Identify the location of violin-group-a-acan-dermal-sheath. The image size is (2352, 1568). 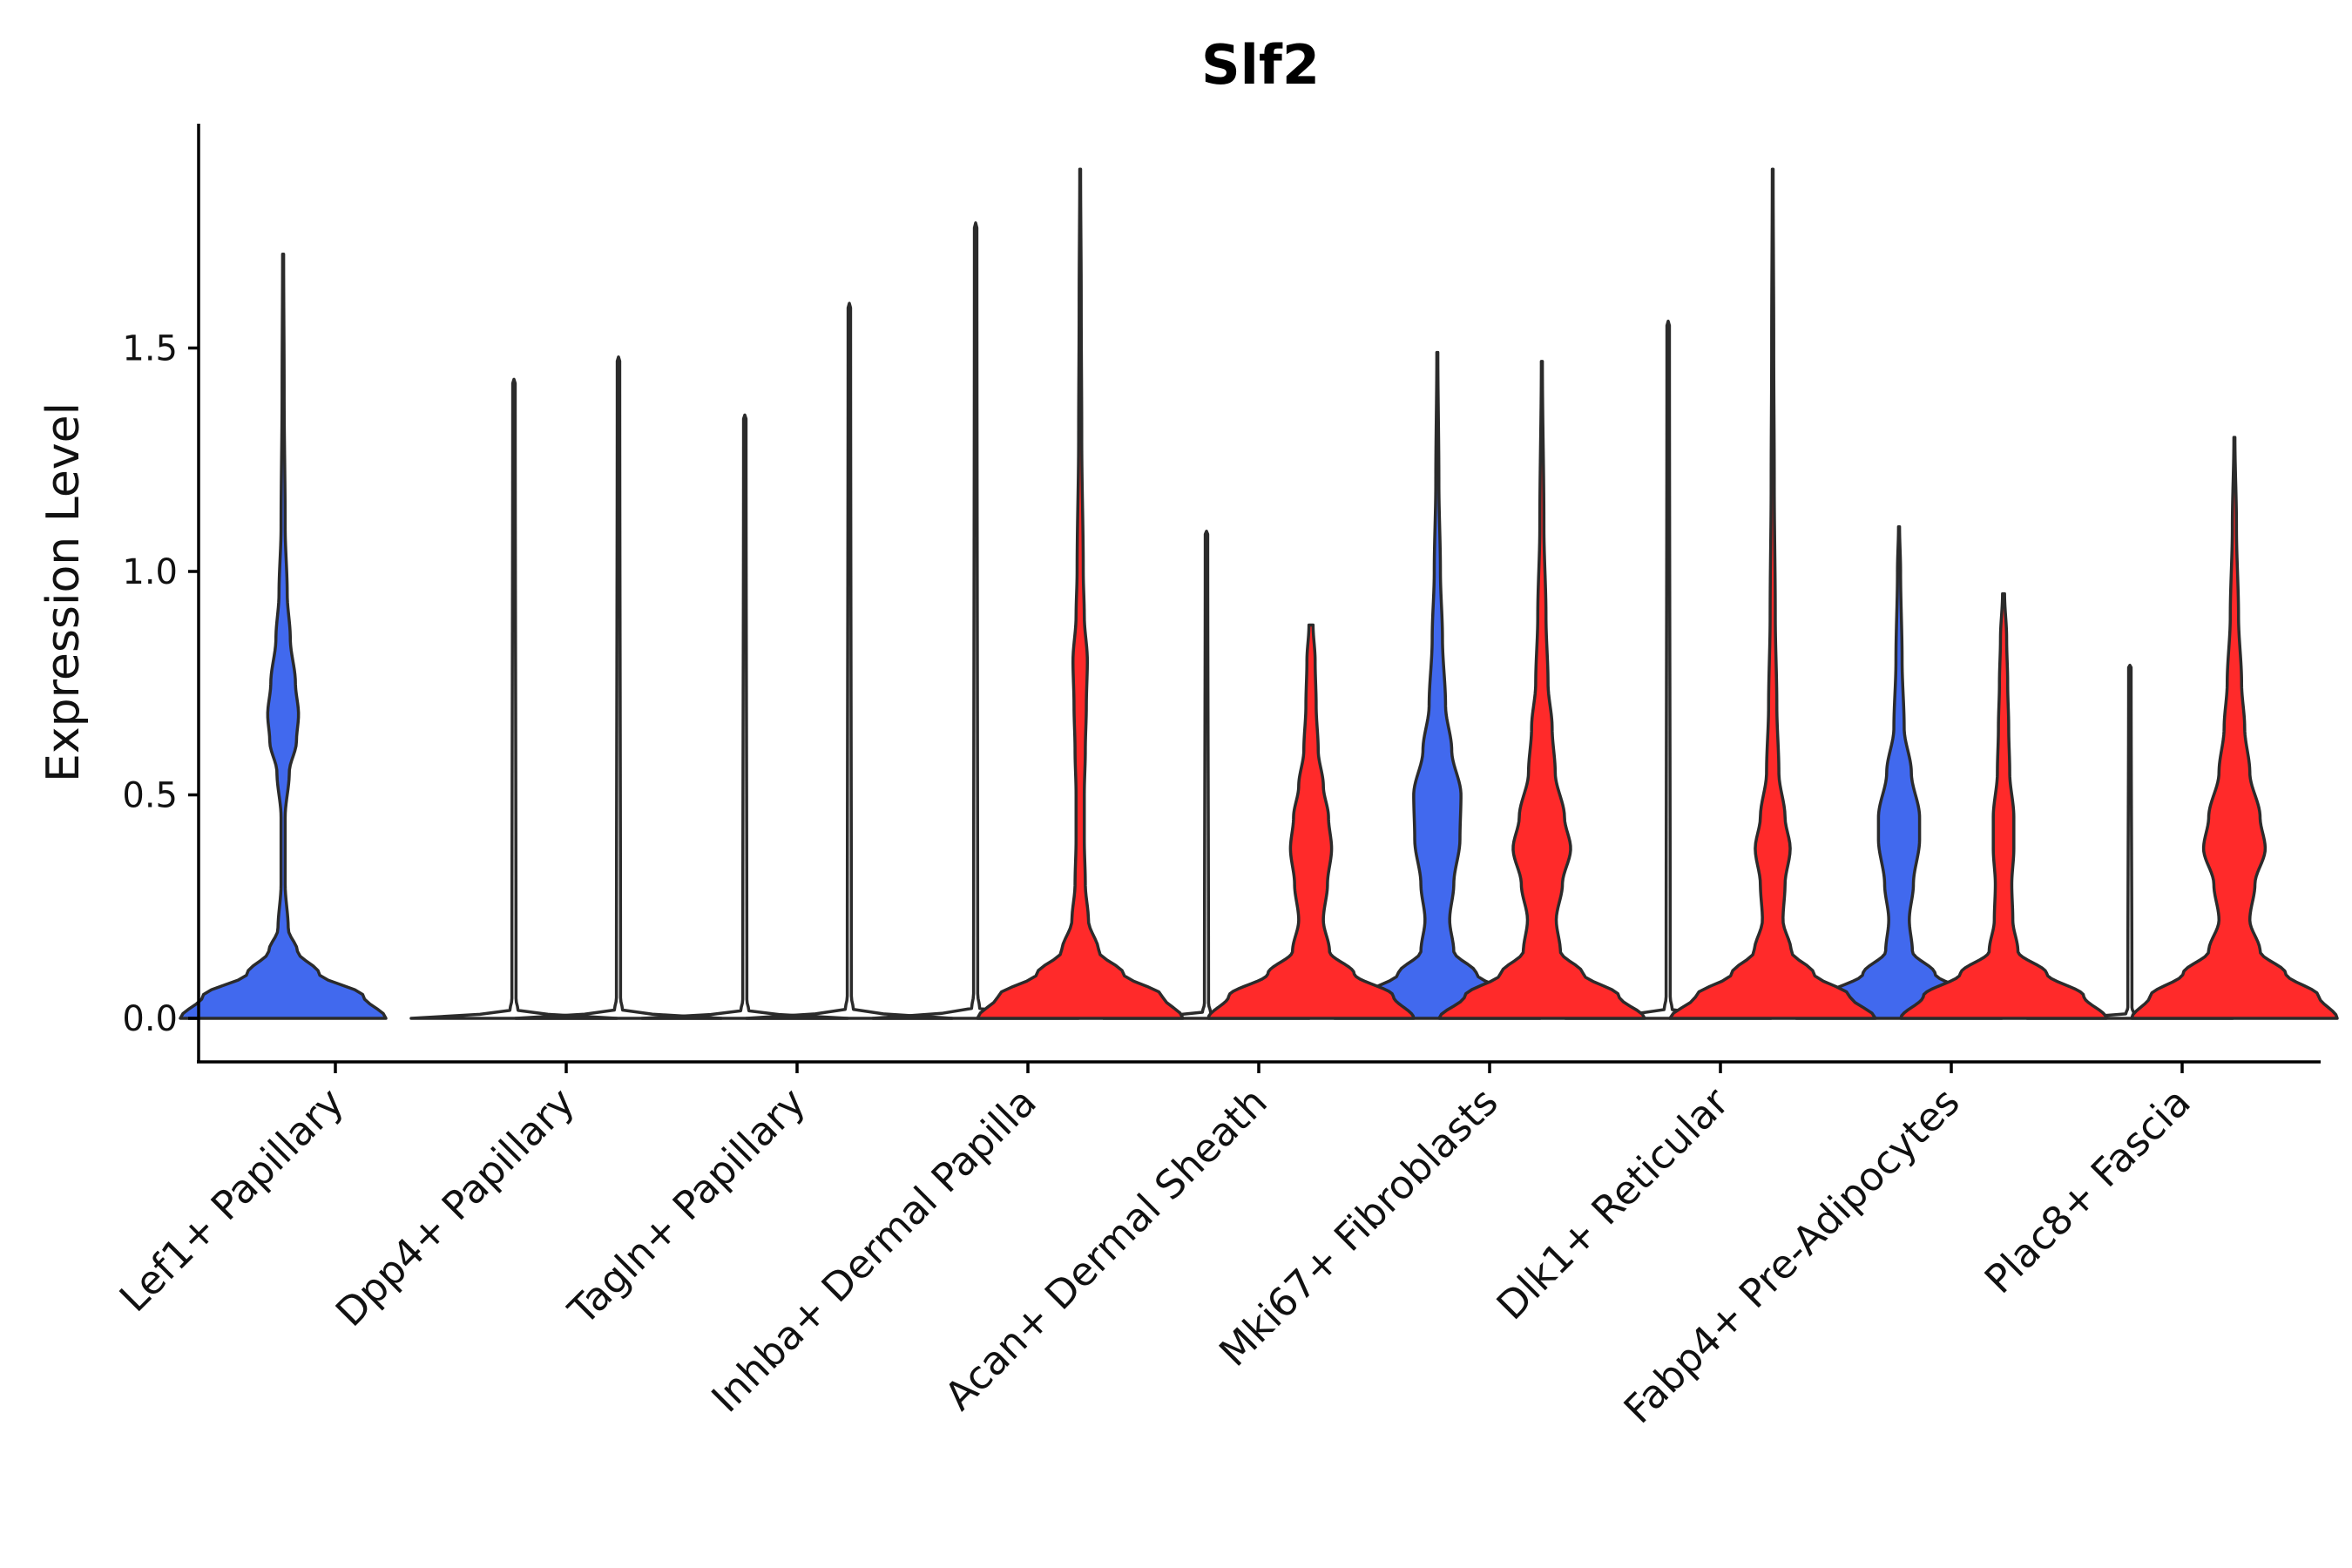
(1206, 775).